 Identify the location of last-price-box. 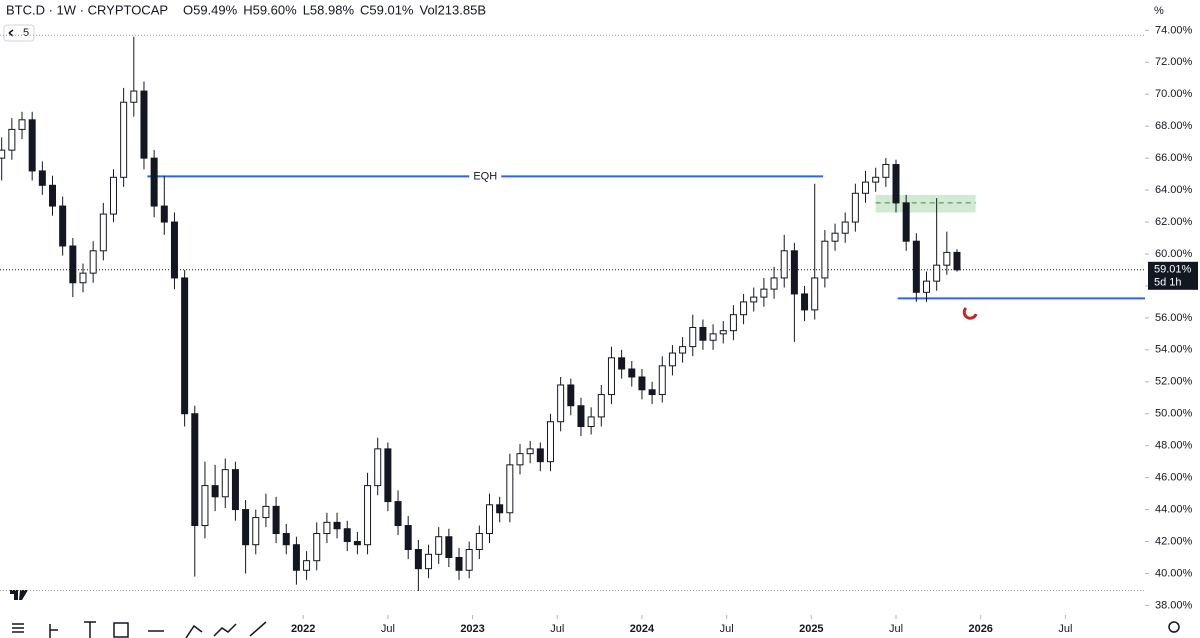
(1173, 275).